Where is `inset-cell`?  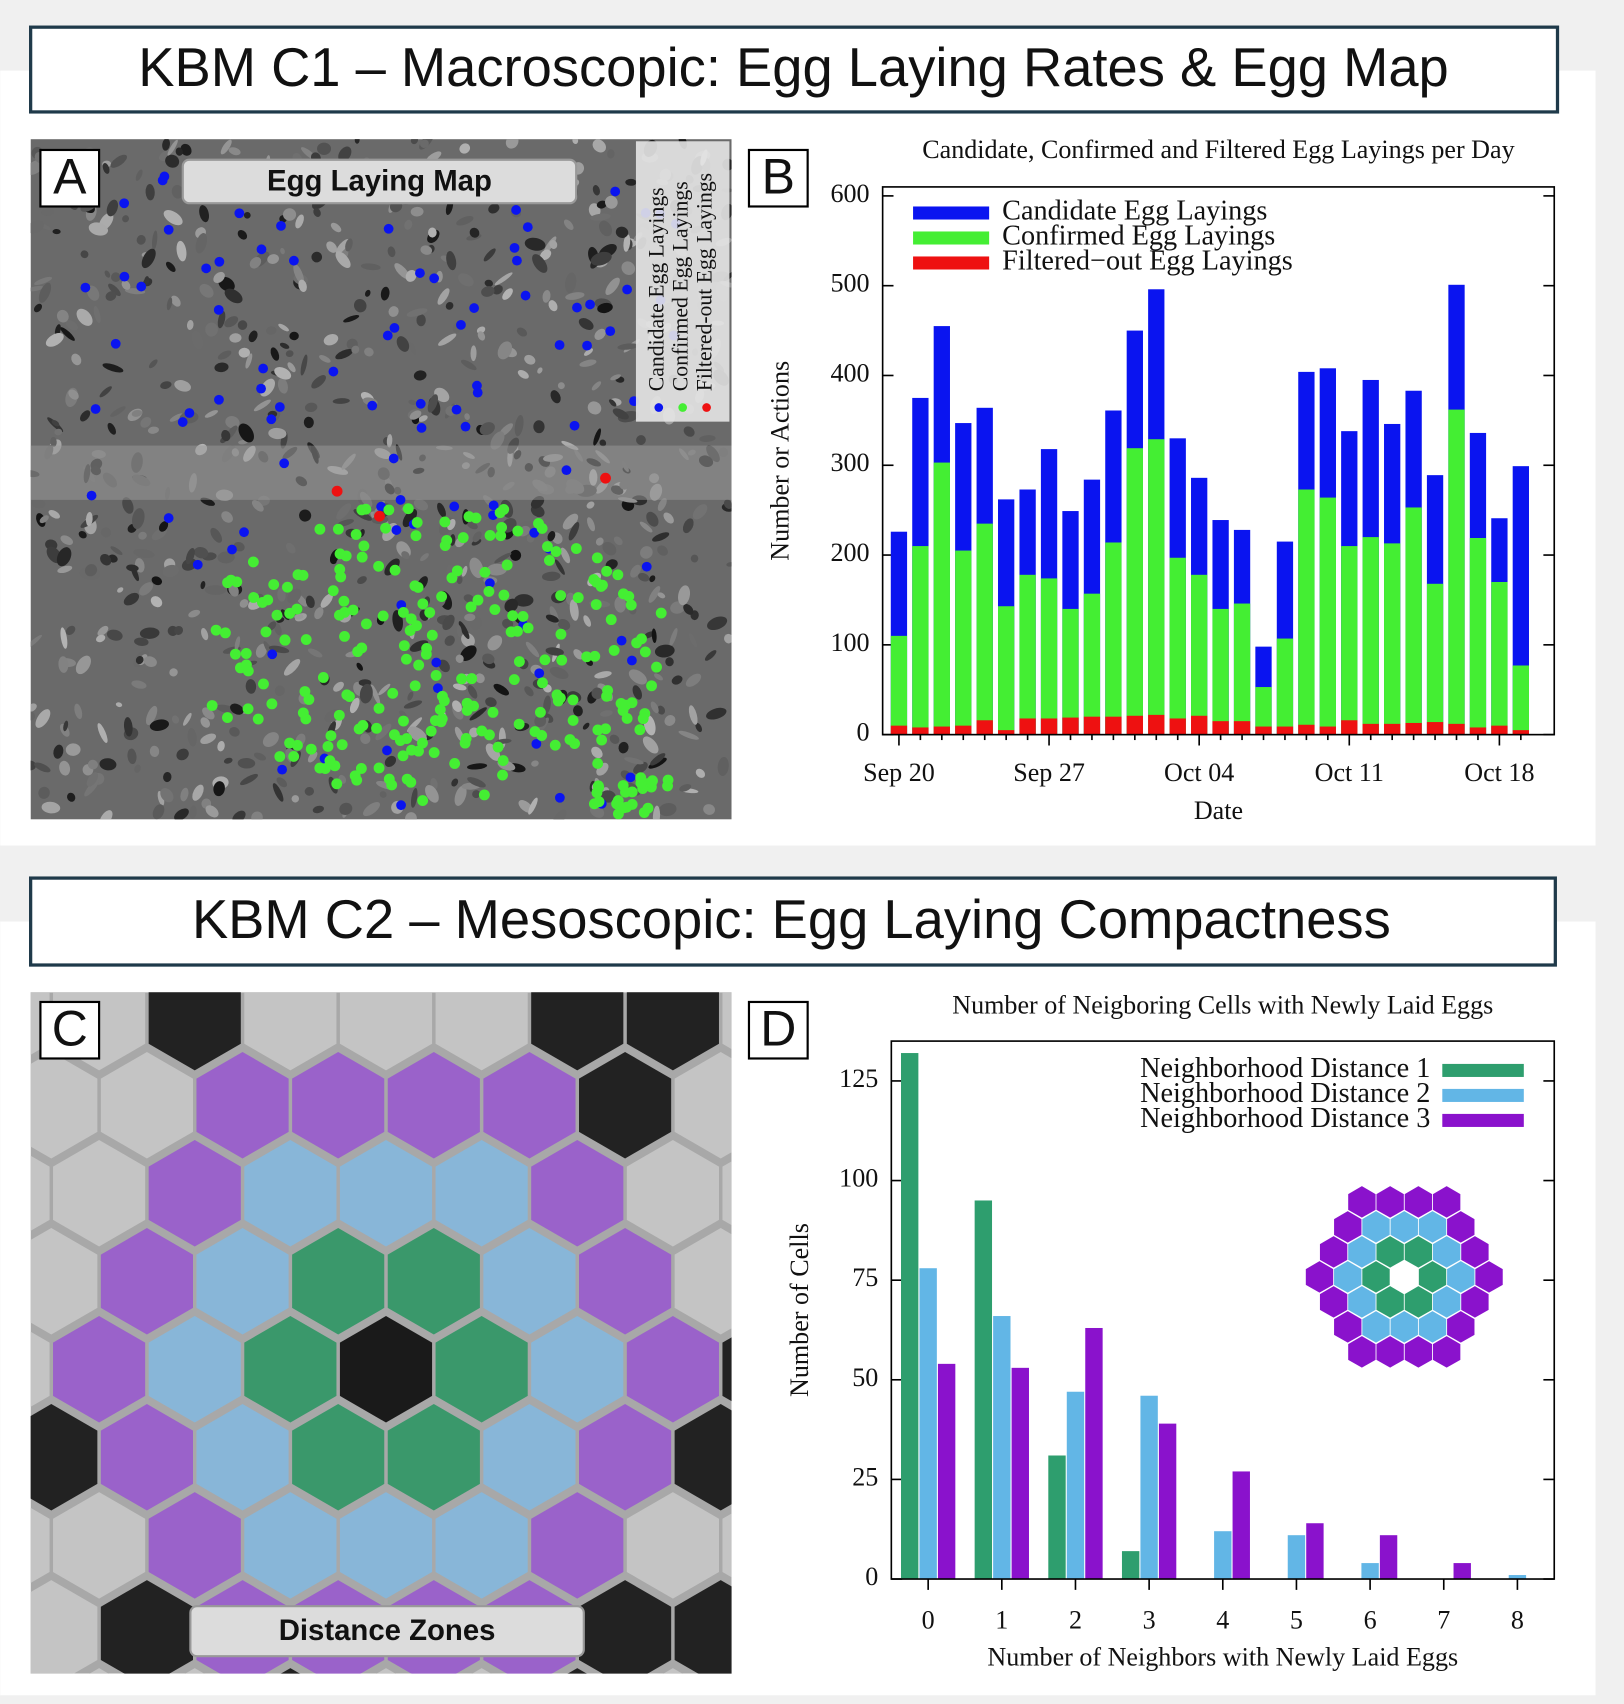 inset-cell is located at coordinates (1390, 1252).